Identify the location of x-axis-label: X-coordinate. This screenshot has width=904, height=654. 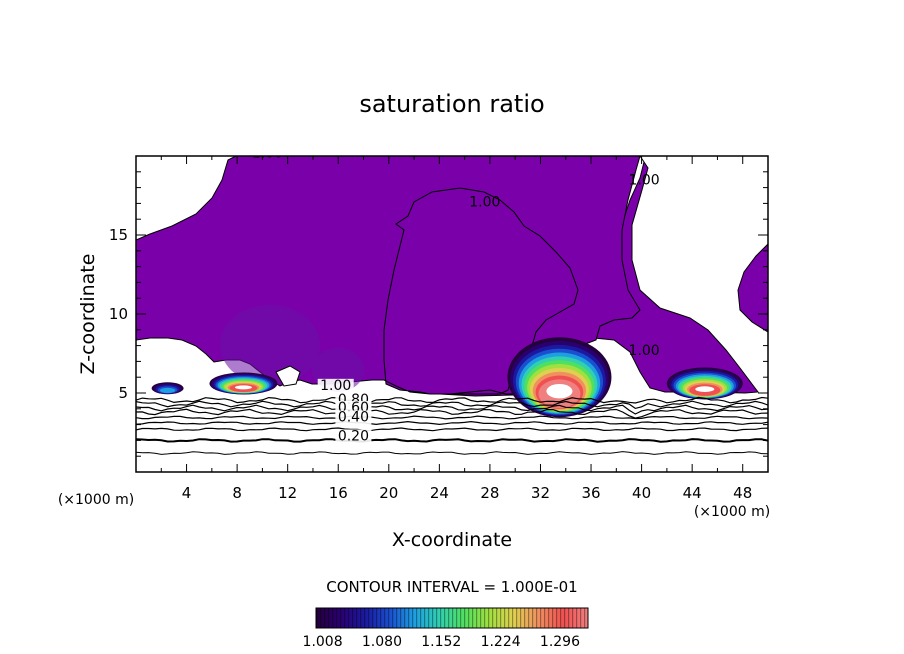
(452, 540).